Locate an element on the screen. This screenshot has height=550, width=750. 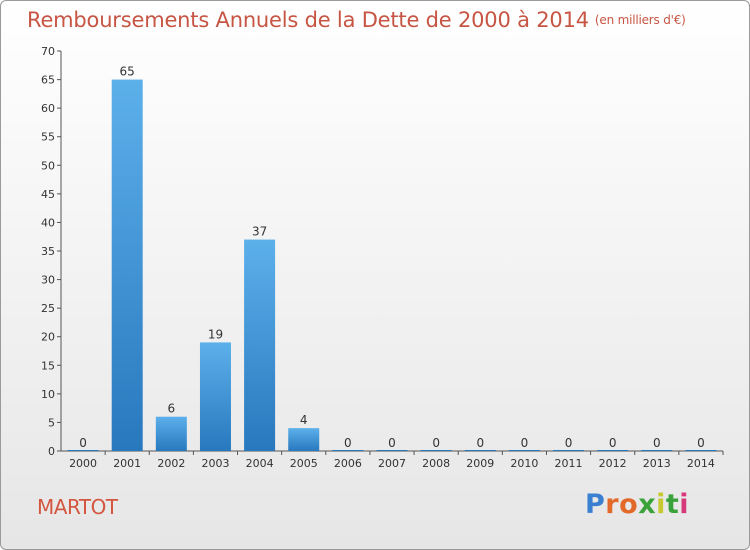
x-tick-label: 2014 is located at coordinates (701, 463).